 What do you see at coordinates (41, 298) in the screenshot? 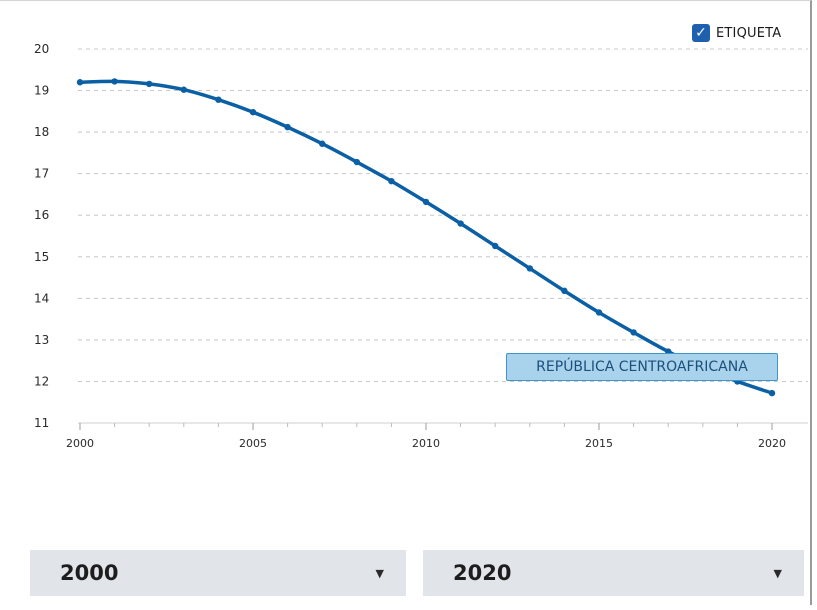
I see `y-tick-label: 14` at bounding box center [41, 298].